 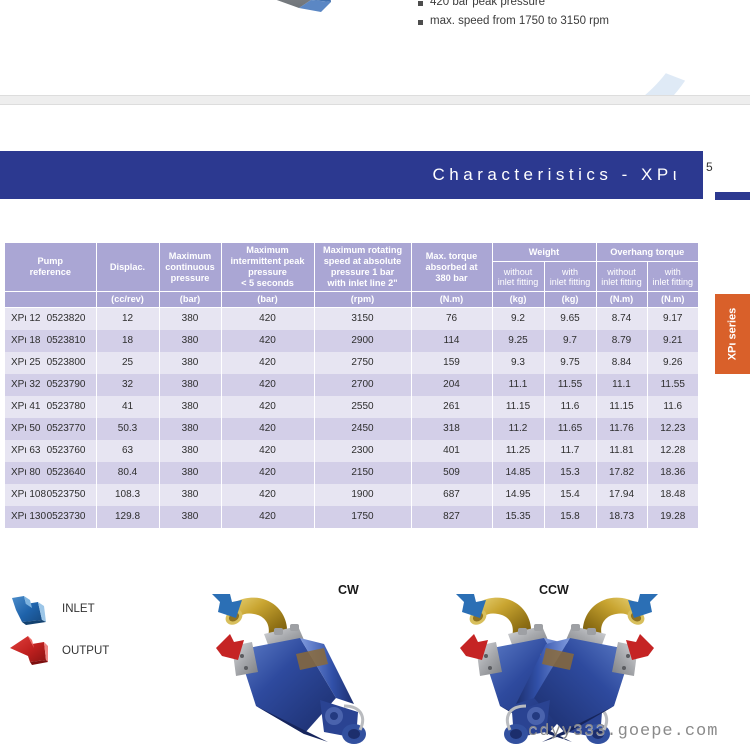 What do you see at coordinates (570, 318) in the screenshot?
I see `cell-w-with: 9.65` at bounding box center [570, 318].